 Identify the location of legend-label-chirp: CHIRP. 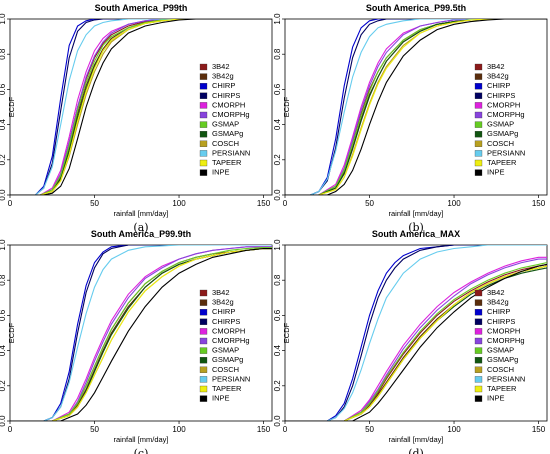
(498, 85).